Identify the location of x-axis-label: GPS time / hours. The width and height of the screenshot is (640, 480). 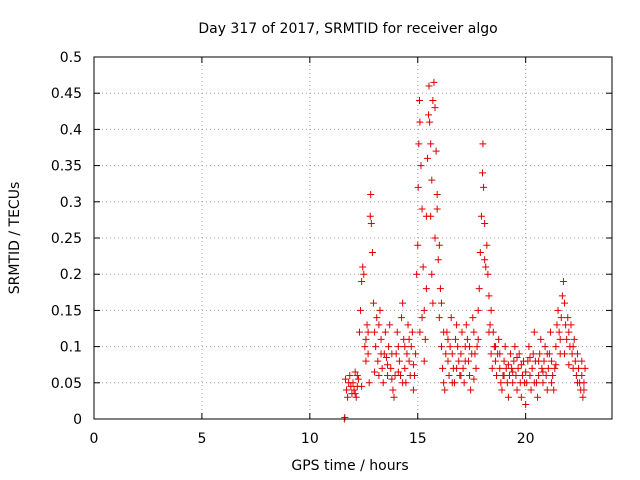
(349, 466).